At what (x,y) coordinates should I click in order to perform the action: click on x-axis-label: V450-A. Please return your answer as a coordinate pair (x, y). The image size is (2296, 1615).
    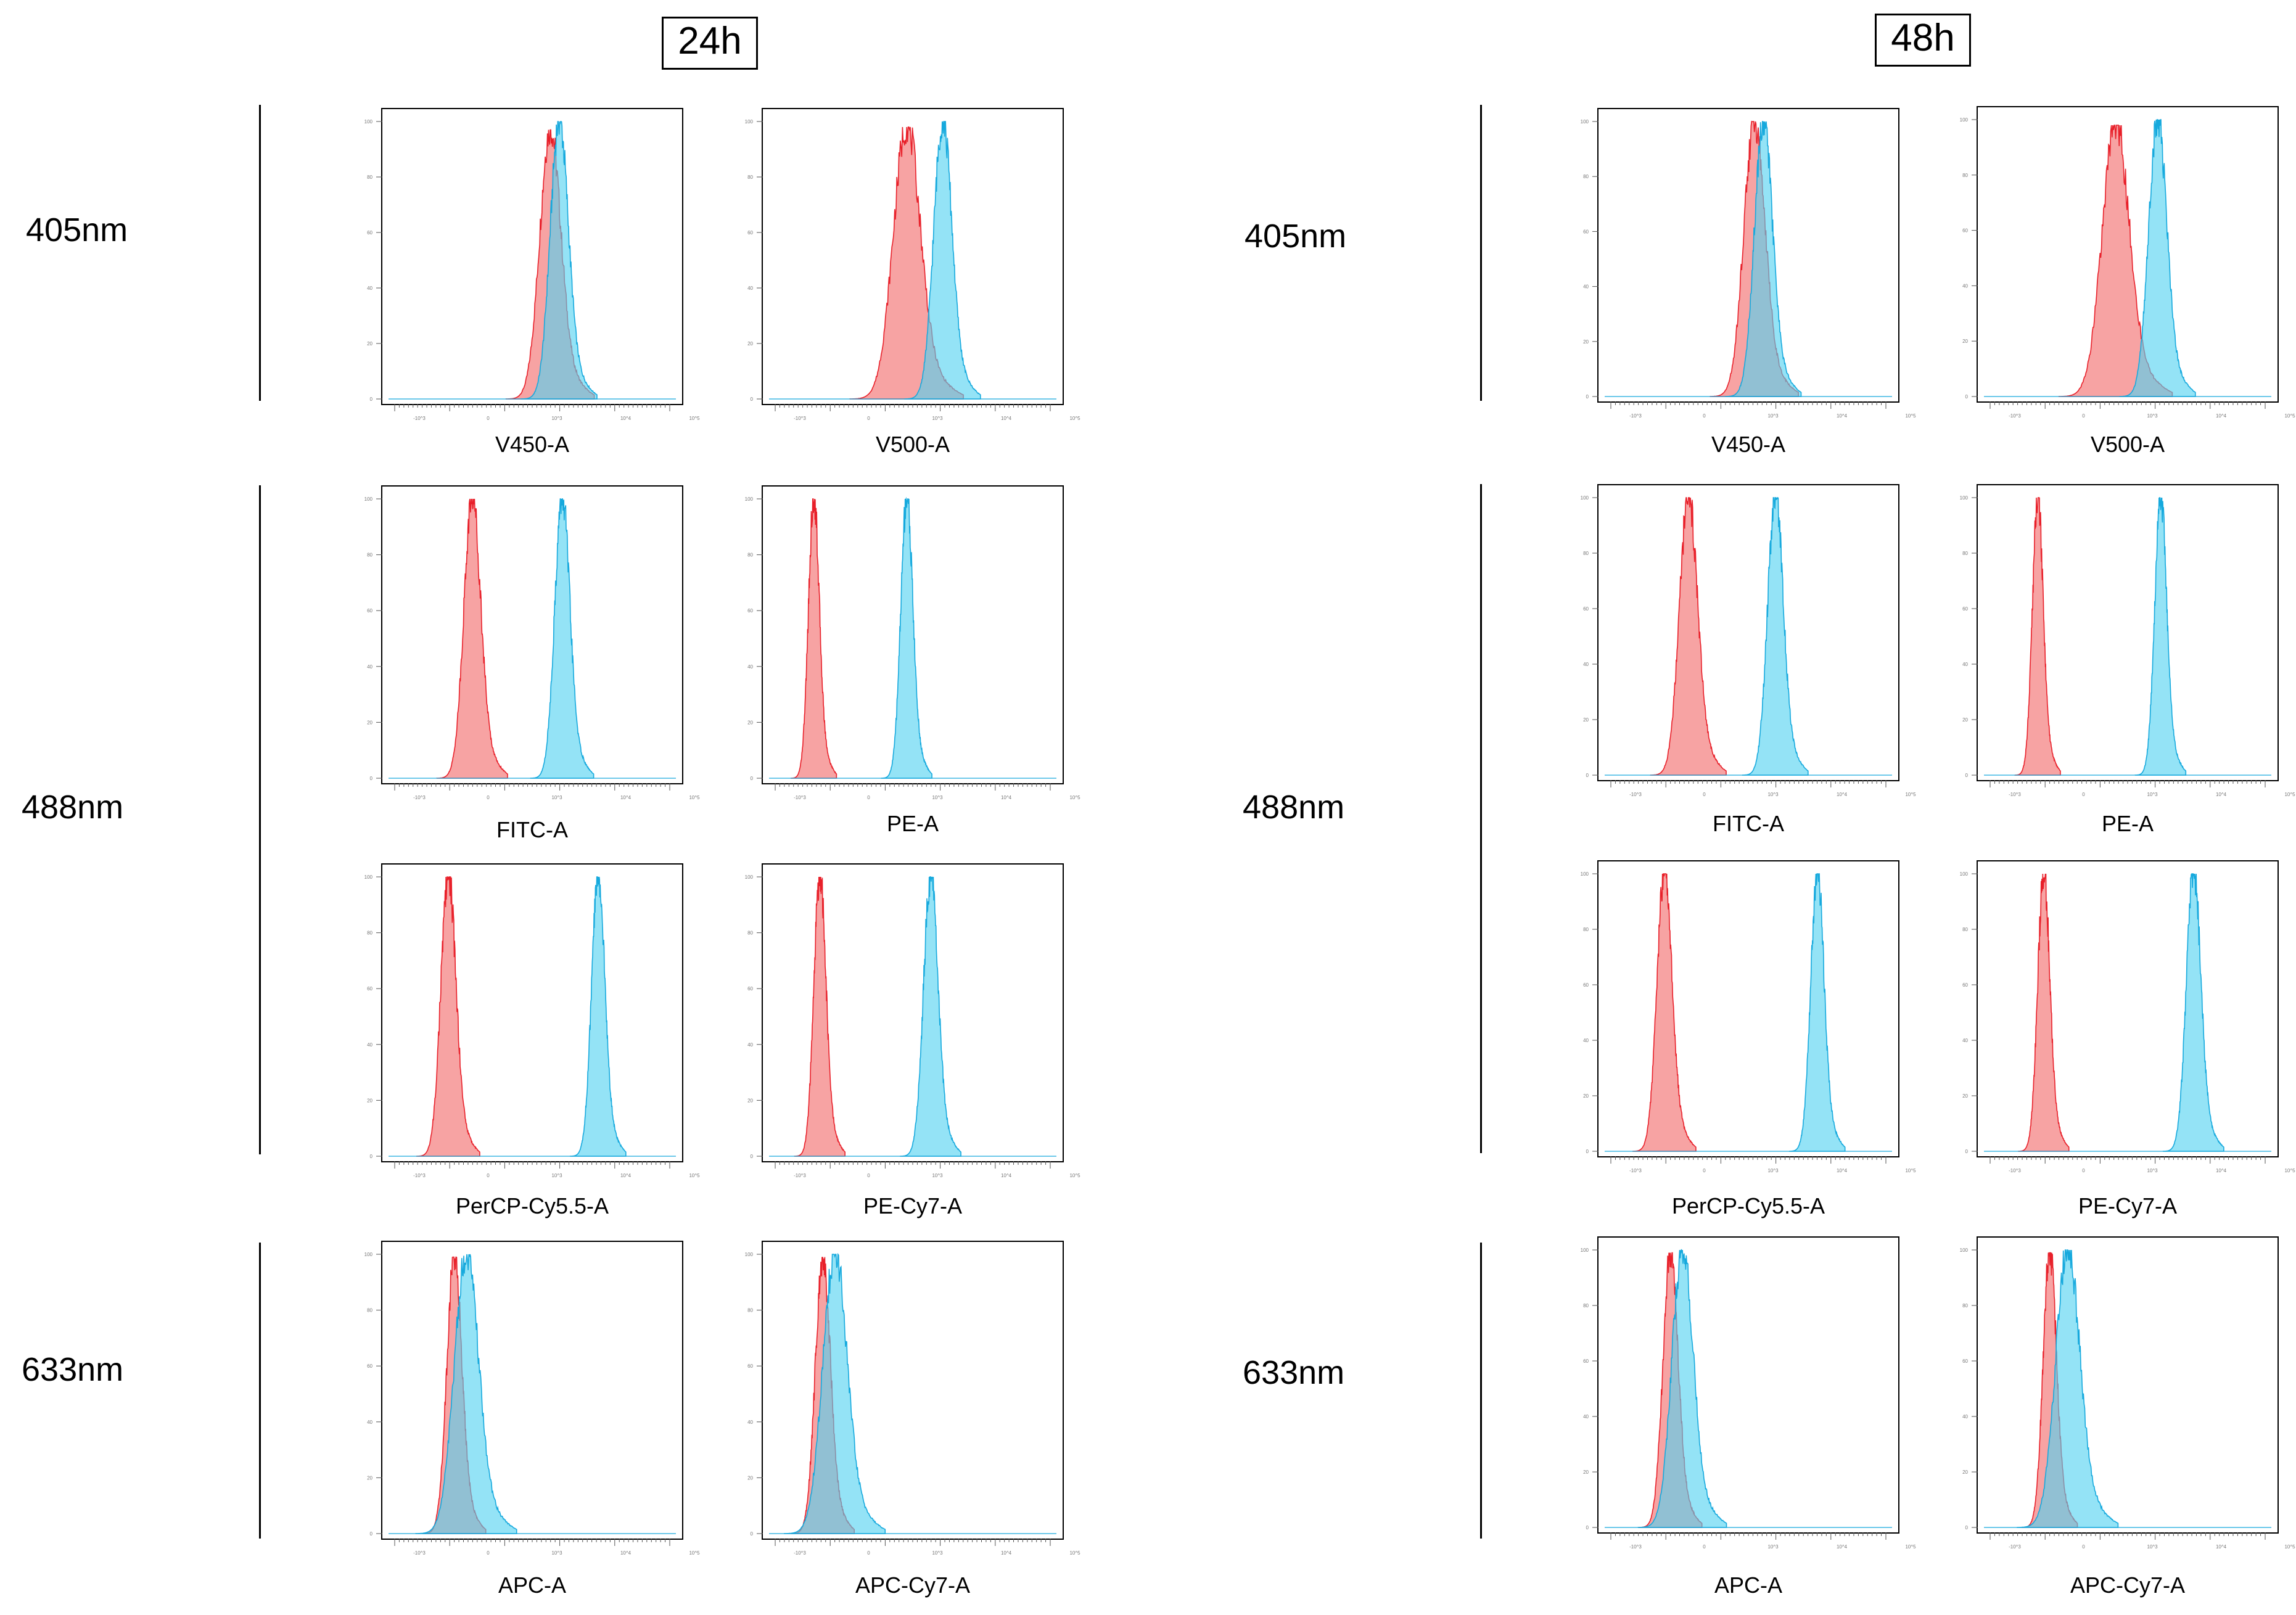
    Looking at the image, I should click on (532, 444).